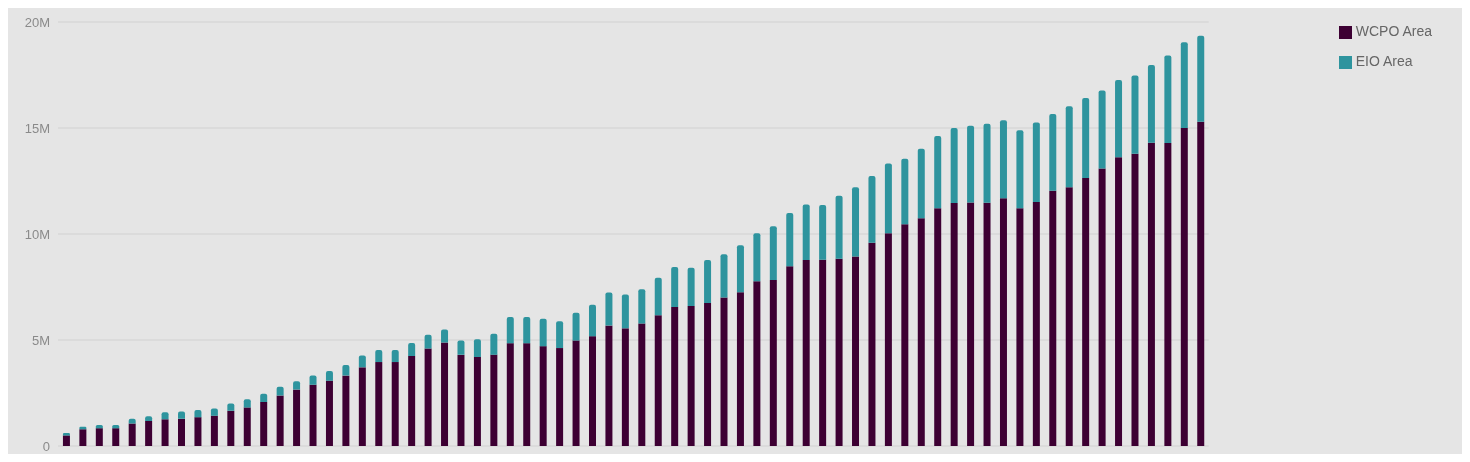  I want to click on legend-label: EIO Area, so click(1384, 61).